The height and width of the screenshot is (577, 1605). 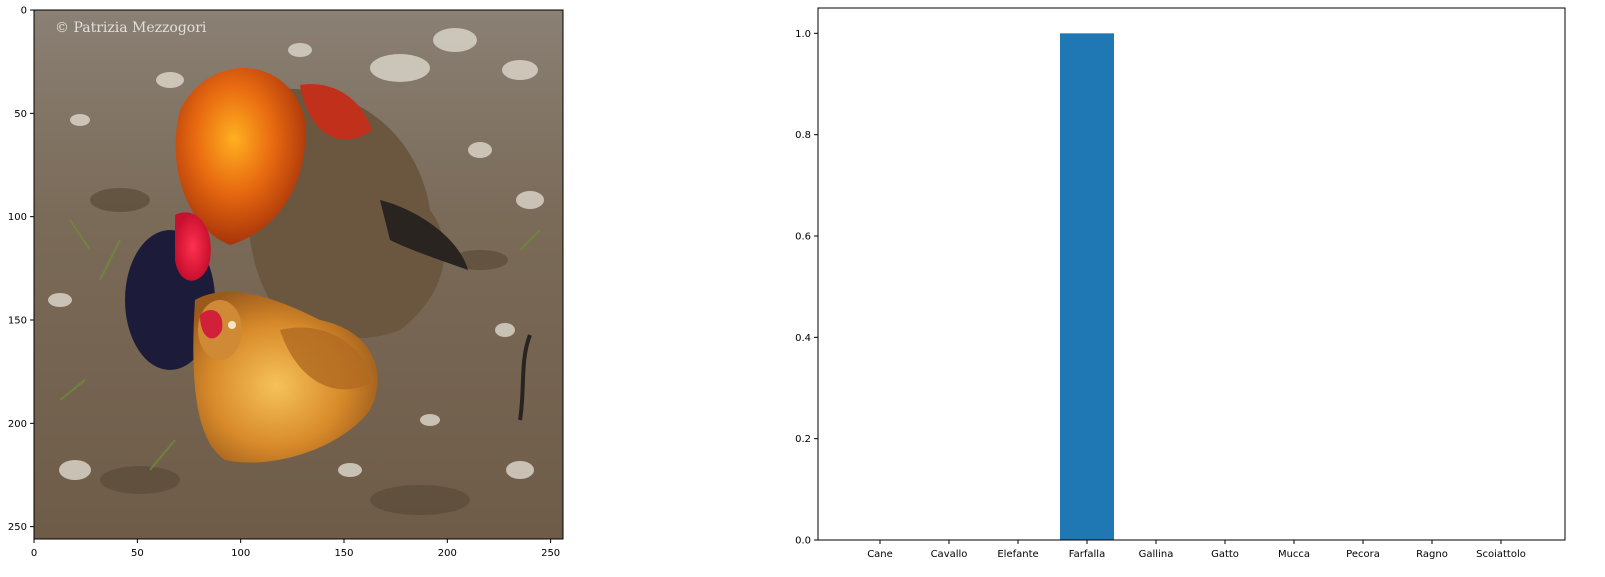 I want to click on chart-x-tick-label: Pecora, so click(x=1363, y=554).